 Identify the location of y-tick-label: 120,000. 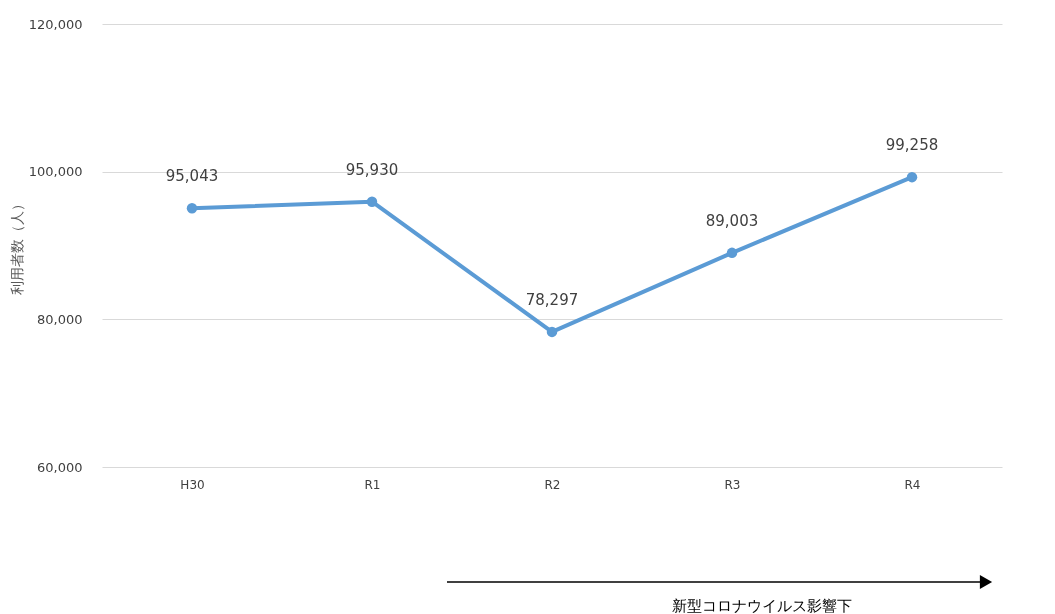
(55, 24).